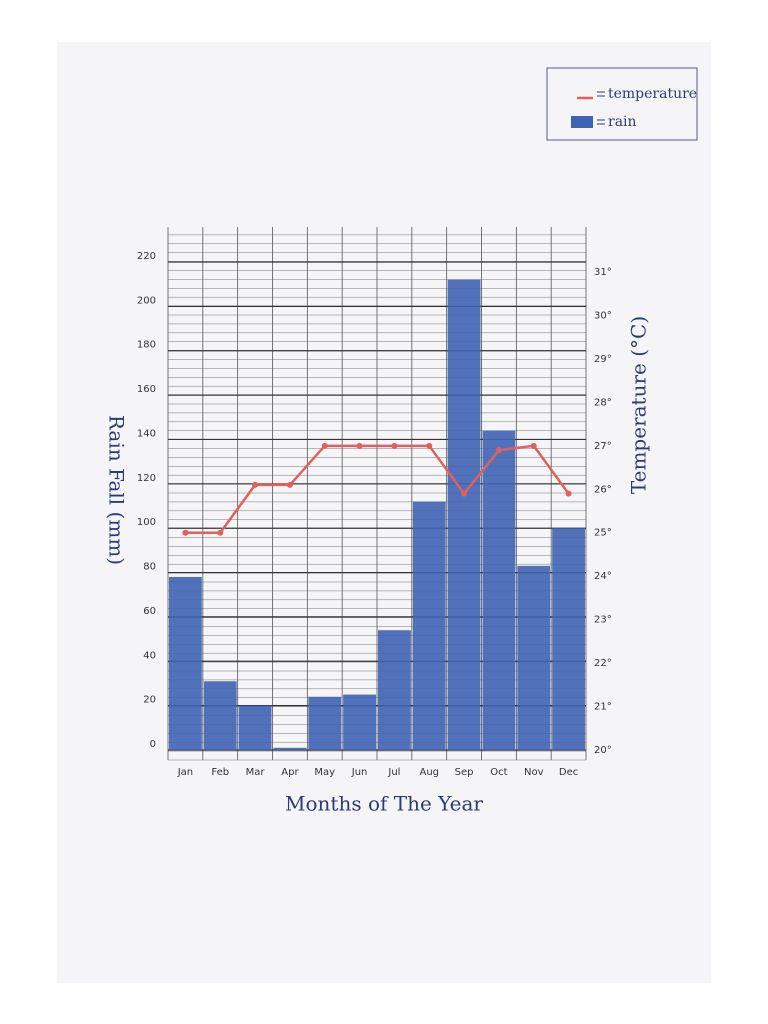 Image resolution: width=768 pixels, height=1024 pixels. What do you see at coordinates (384, 804) in the screenshot?
I see `x-axis-title: Months of The Year` at bounding box center [384, 804].